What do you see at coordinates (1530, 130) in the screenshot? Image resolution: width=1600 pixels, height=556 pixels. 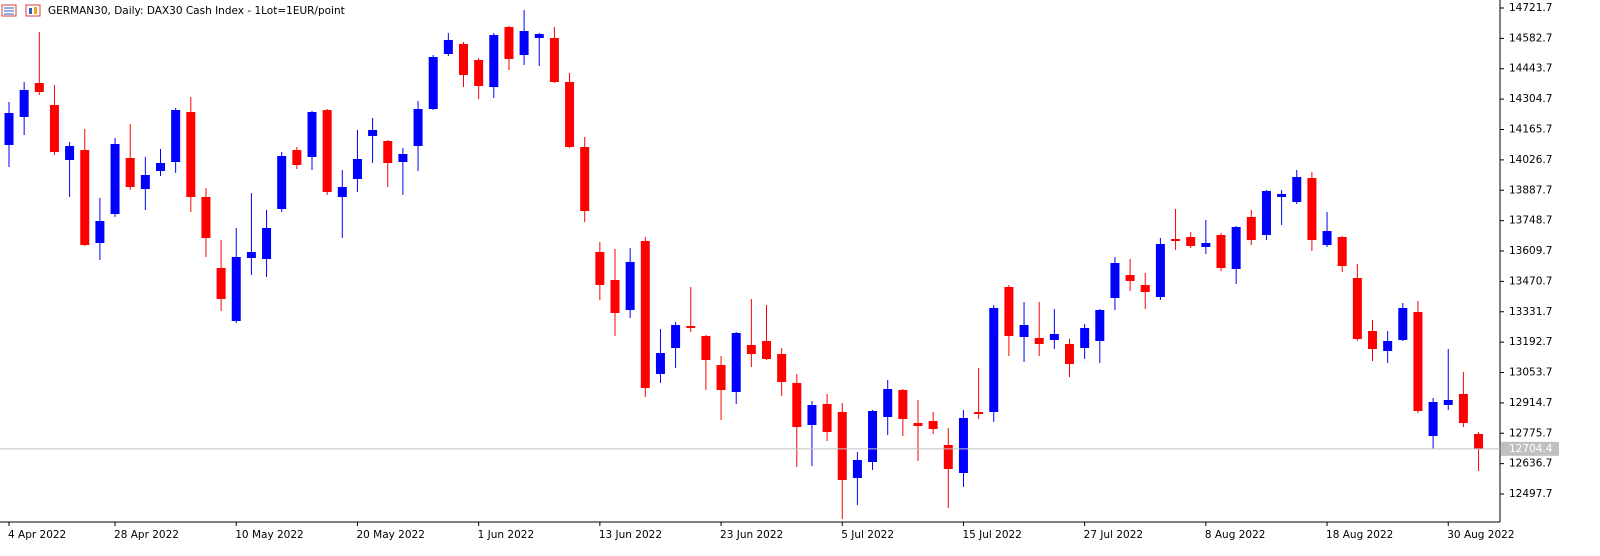 I see `y-tick-label: 14165.7` at bounding box center [1530, 130].